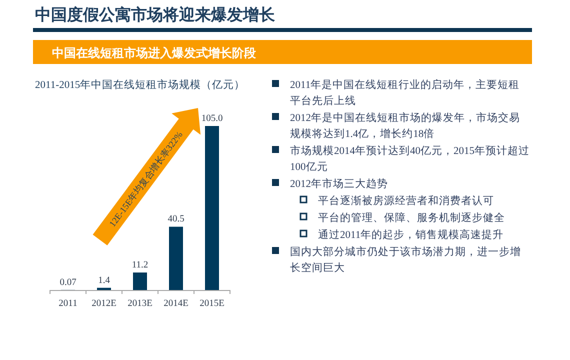 The width and height of the screenshot is (570, 360). What do you see at coordinates (411, 217) in the screenshot?
I see `text: 平台的管理、保障、服务机制逐步健全` at bounding box center [411, 217].